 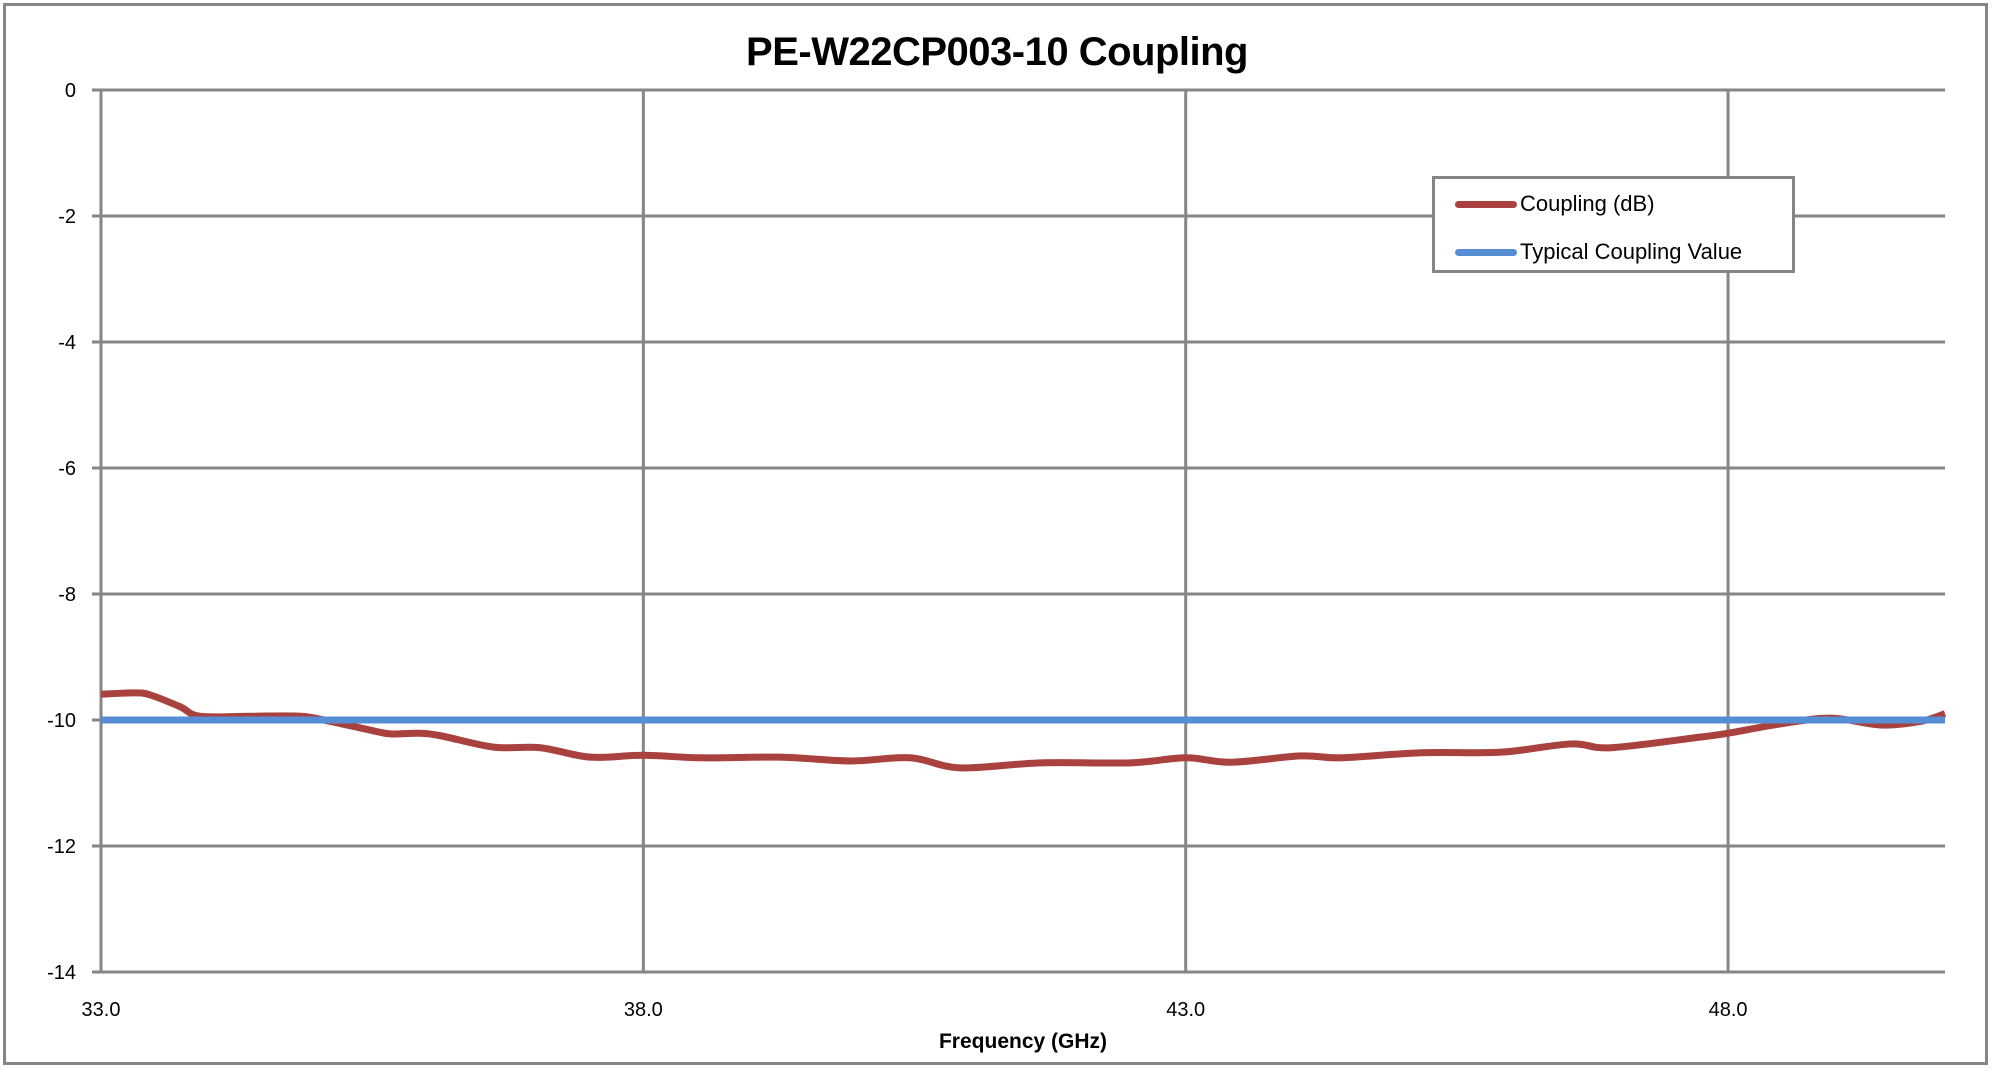 What do you see at coordinates (997, 52) in the screenshot?
I see `chart-title: PE-W22CP003-10 Coupling` at bounding box center [997, 52].